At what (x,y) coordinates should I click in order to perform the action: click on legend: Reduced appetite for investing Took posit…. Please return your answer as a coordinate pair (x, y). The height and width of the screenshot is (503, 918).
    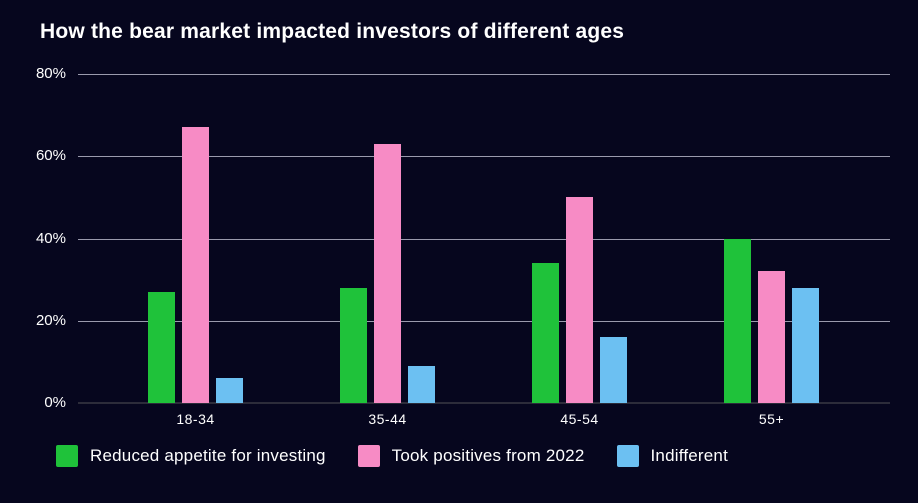
    Looking at the image, I should click on (392, 456).